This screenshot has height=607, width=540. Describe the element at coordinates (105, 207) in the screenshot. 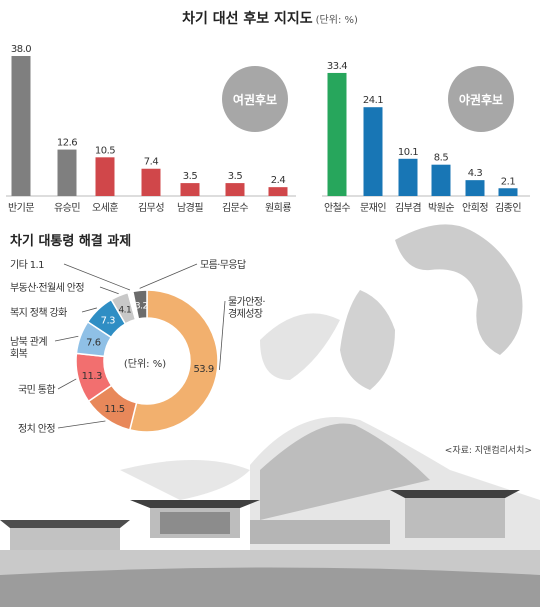

I see `bar-category-label: 오세훈` at that location.